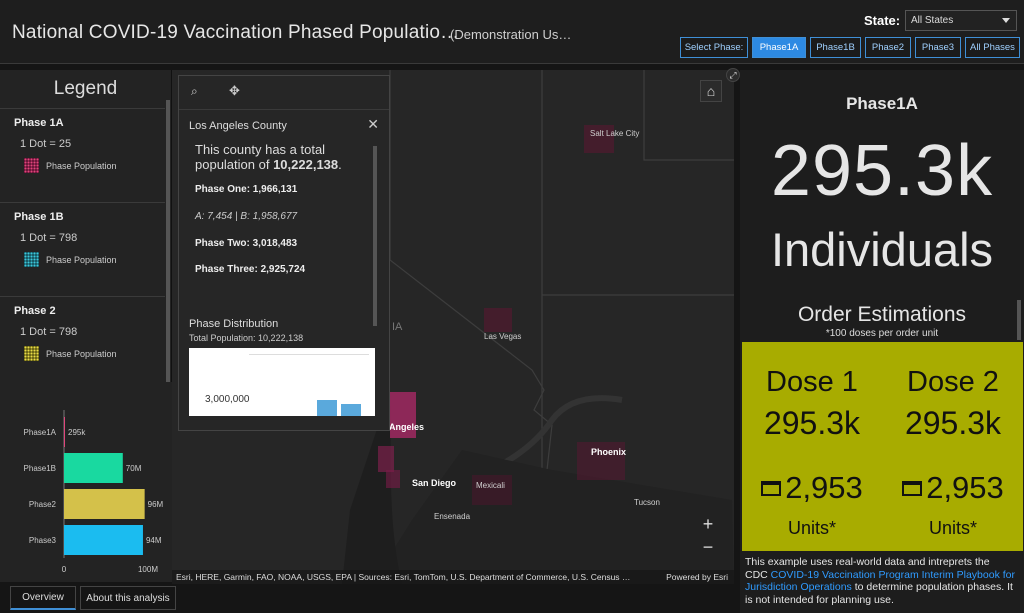  Describe the element at coordinates (128, 598) in the screenshot. I see `tab-about-analysis: About this analysis` at that location.